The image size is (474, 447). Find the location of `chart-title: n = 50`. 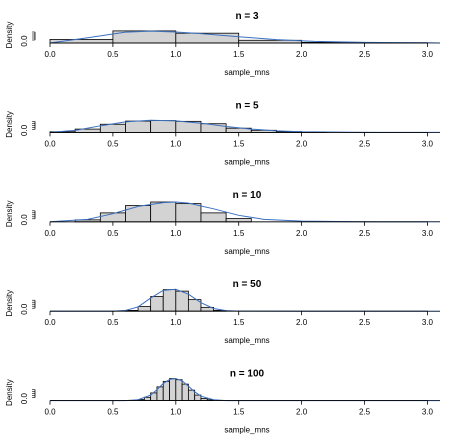

chart-title: n = 50 is located at coordinates (247, 284).